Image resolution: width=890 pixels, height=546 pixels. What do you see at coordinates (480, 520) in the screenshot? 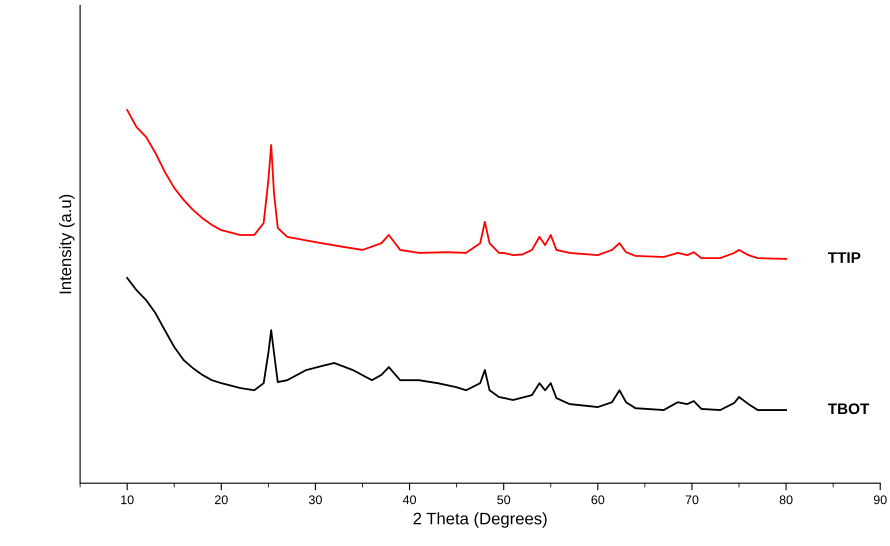
I see `x-axis-title: 2 Theta (Degrees)` at bounding box center [480, 520].